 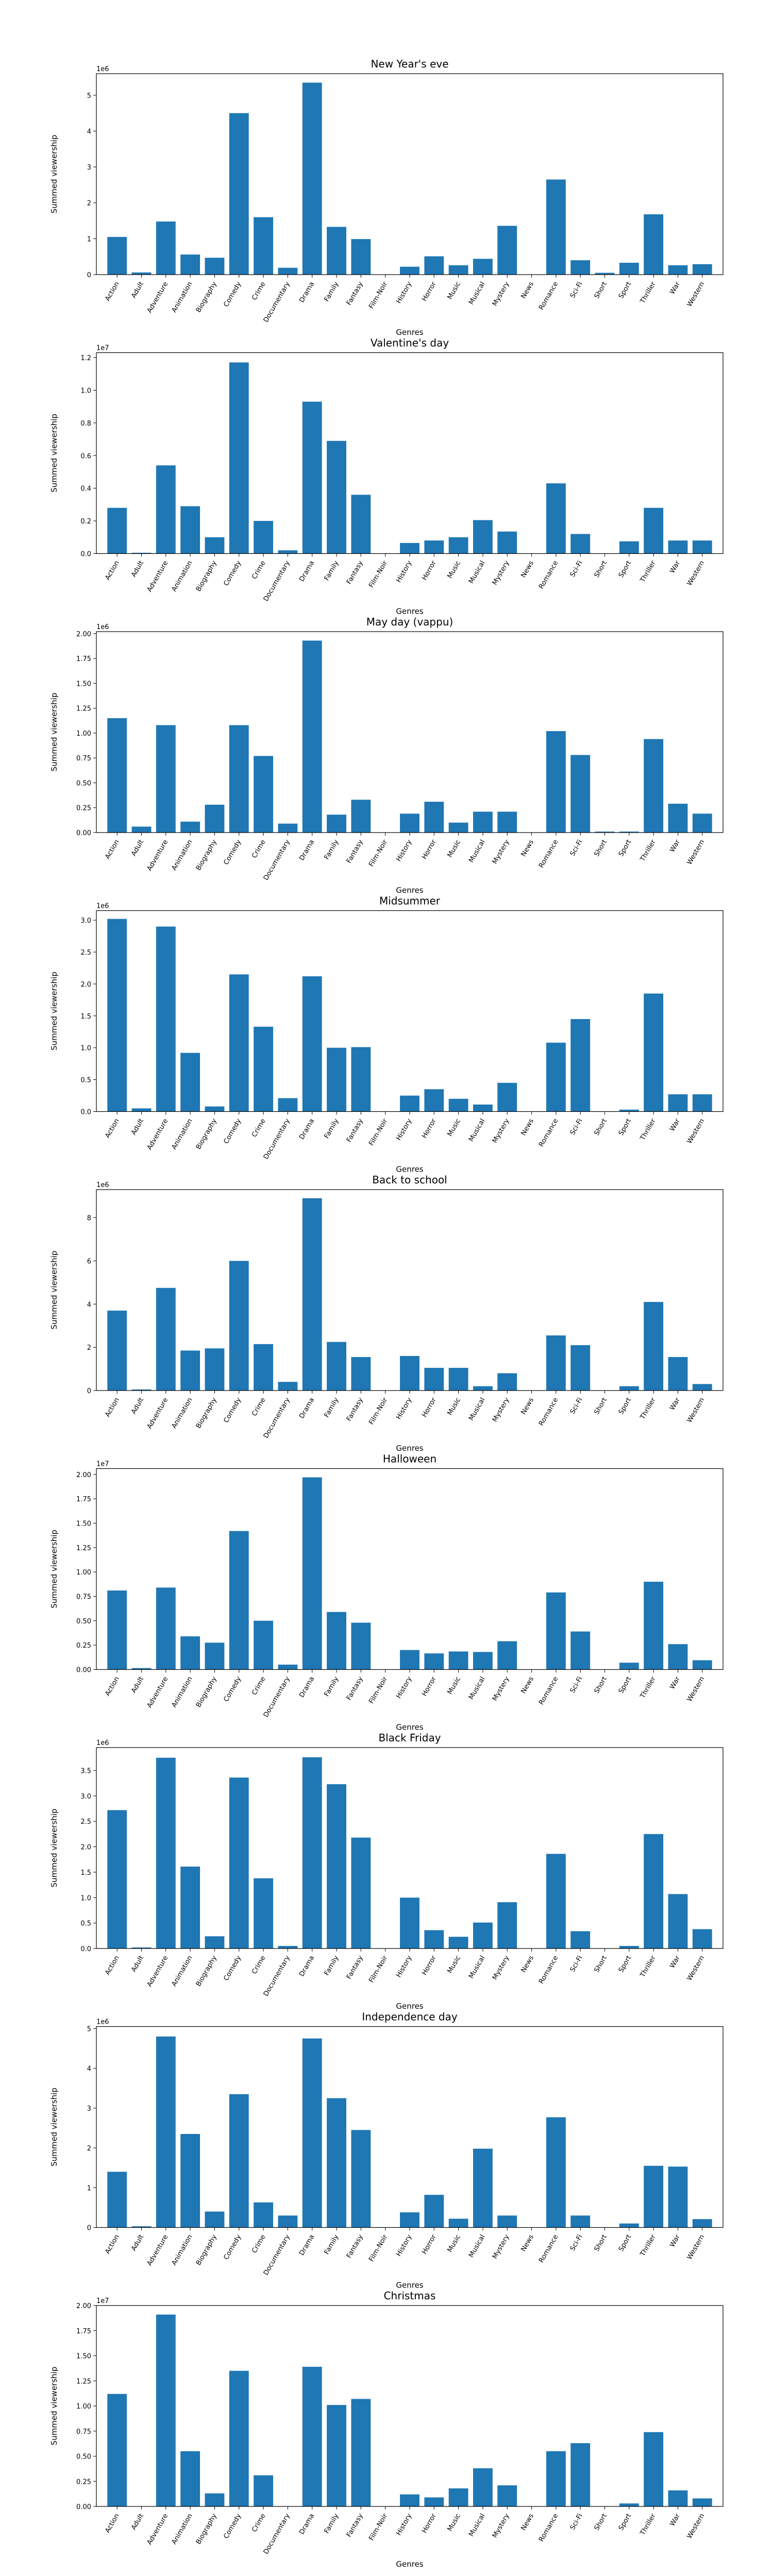 I want to click on x-tick-label-comedy: Comedy, so click(x=232, y=1968).